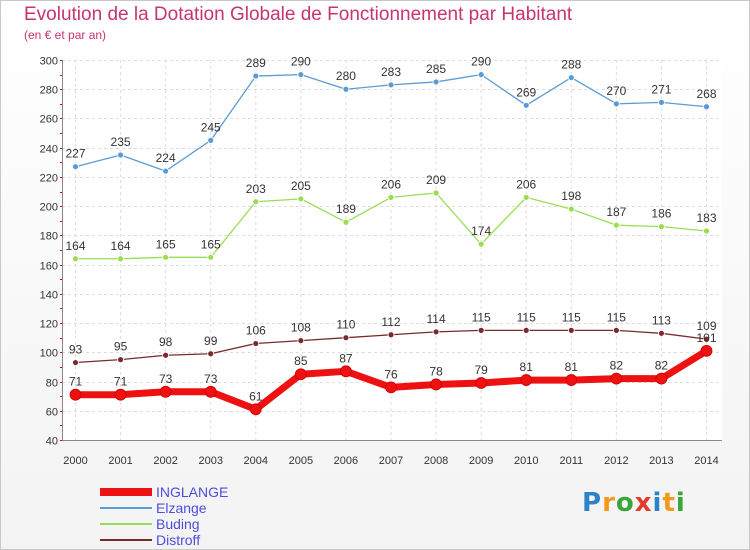 Image resolution: width=750 pixels, height=550 pixels. Describe the element at coordinates (436, 69) in the screenshot. I see `data-label-elzange: 285` at that location.